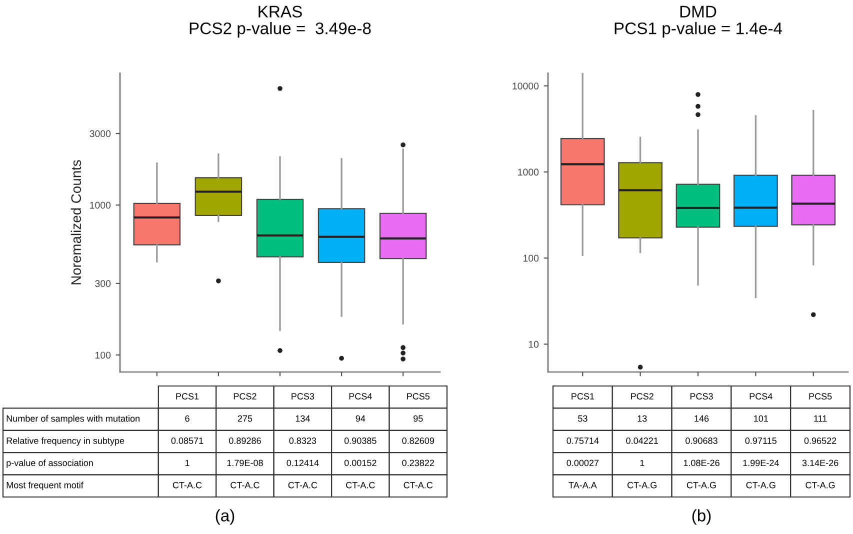 This screenshot has height=534, width=853. What do you see at coordinates (418, 463) in the screenshot?
I see `text: 0.23822` at bounding box center [418, 463].